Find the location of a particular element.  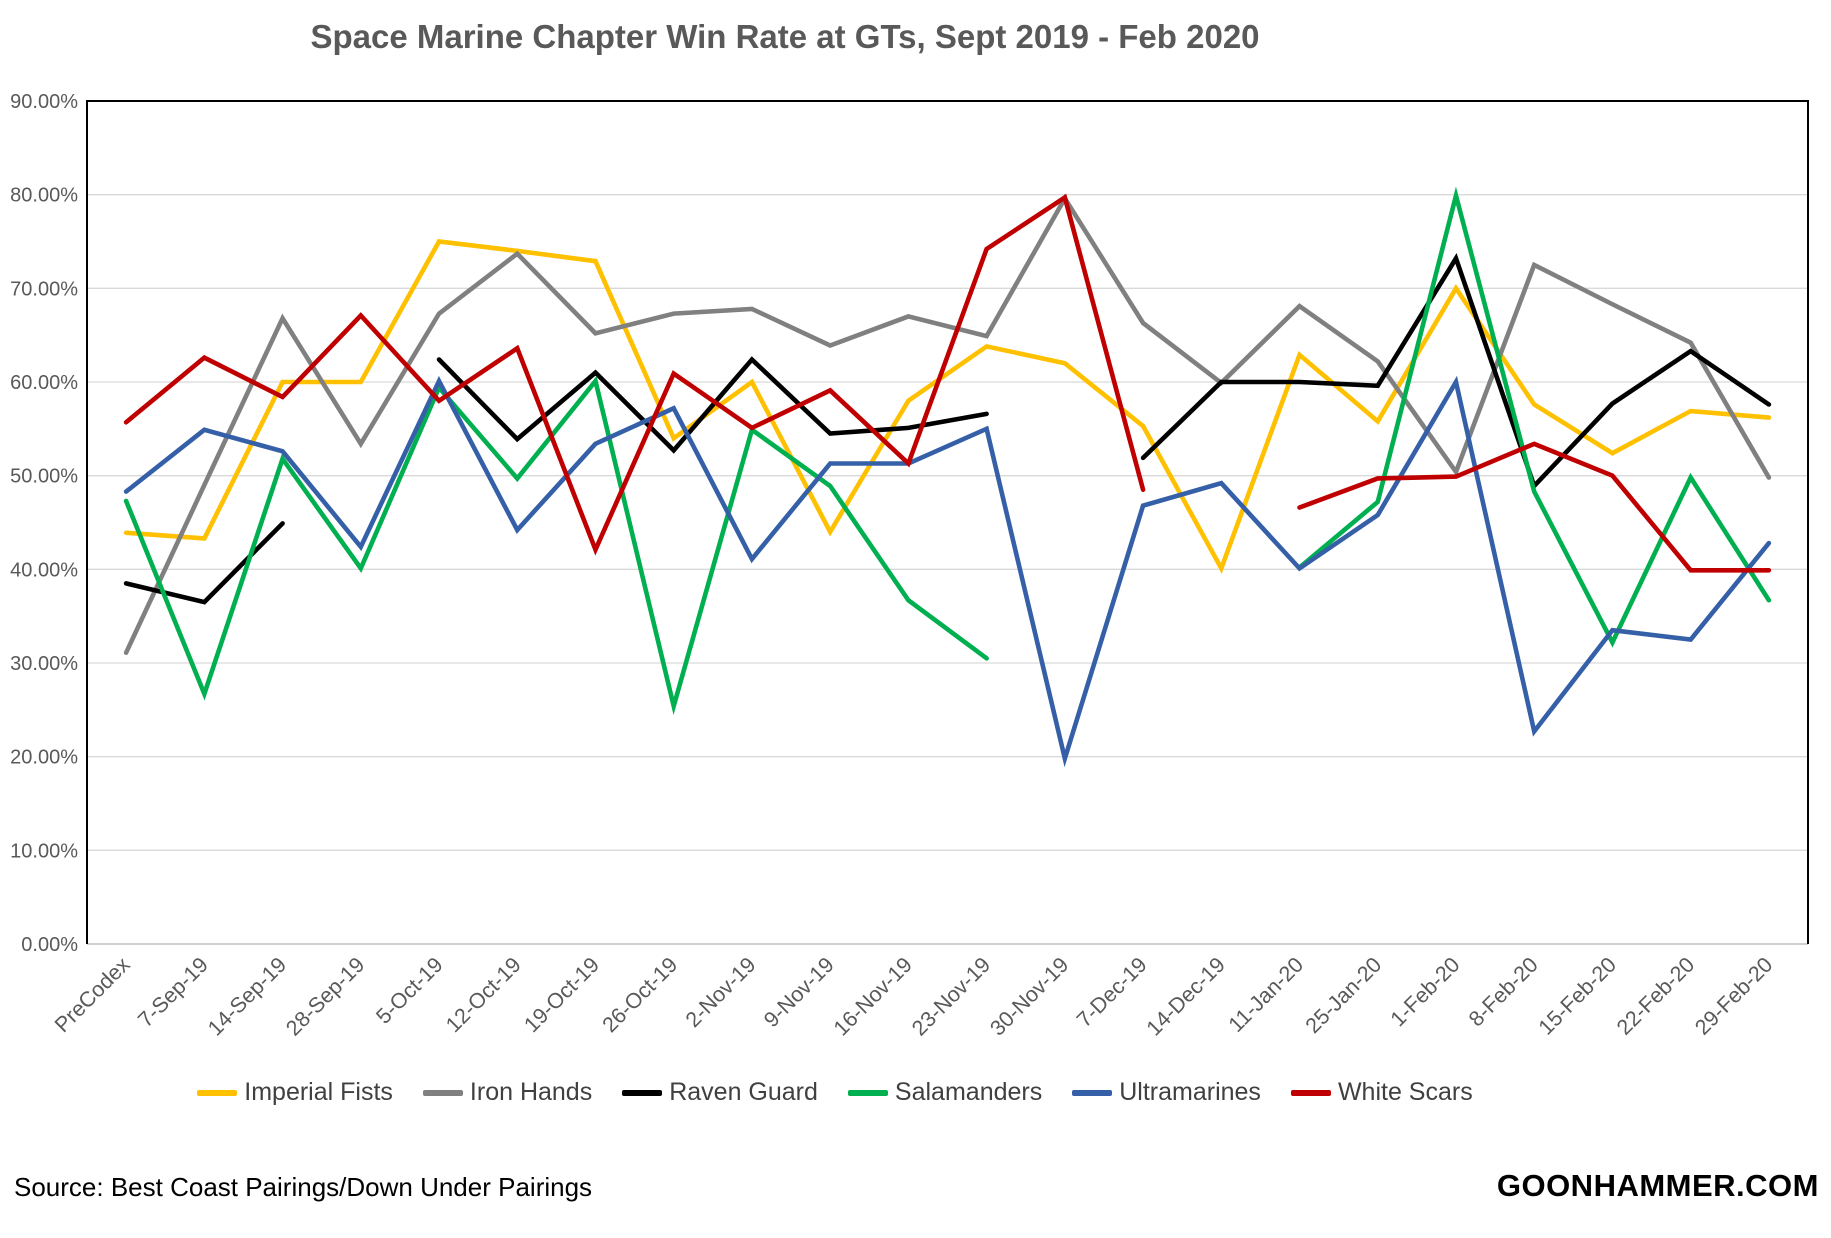

y-axis-tick-label: 70.00% is located at coordinates (44, 289).